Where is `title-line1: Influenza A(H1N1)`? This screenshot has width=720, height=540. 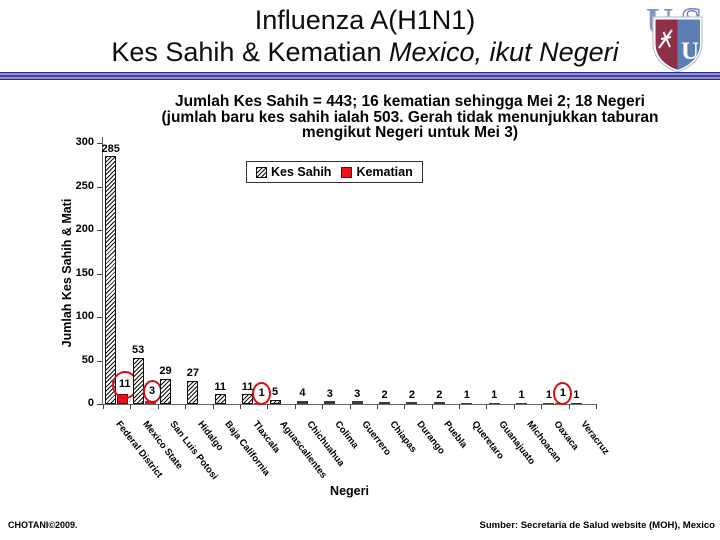
title-line1: Influenza A(H1N1) is located at coordinates (365, 20).